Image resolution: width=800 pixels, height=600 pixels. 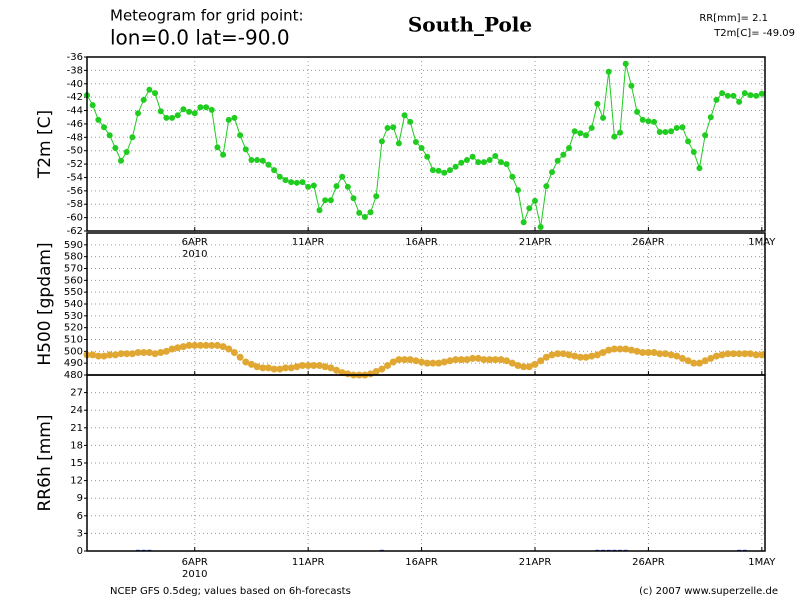 What do you see at coordinates (75, 84) in the screenshot?
I see `y-tick-label: -40` at bounding box center [75, 84].